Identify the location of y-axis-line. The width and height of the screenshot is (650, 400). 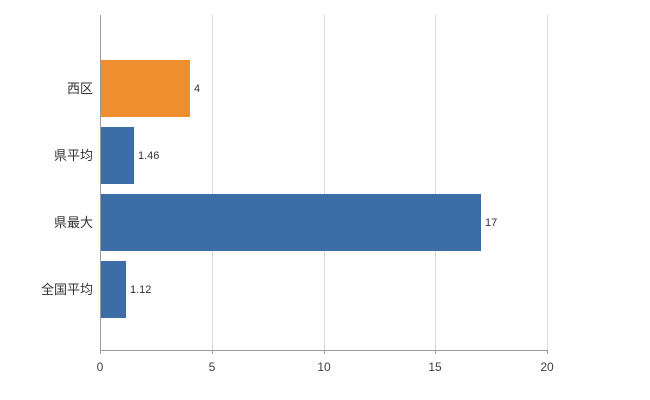
(100, 183).